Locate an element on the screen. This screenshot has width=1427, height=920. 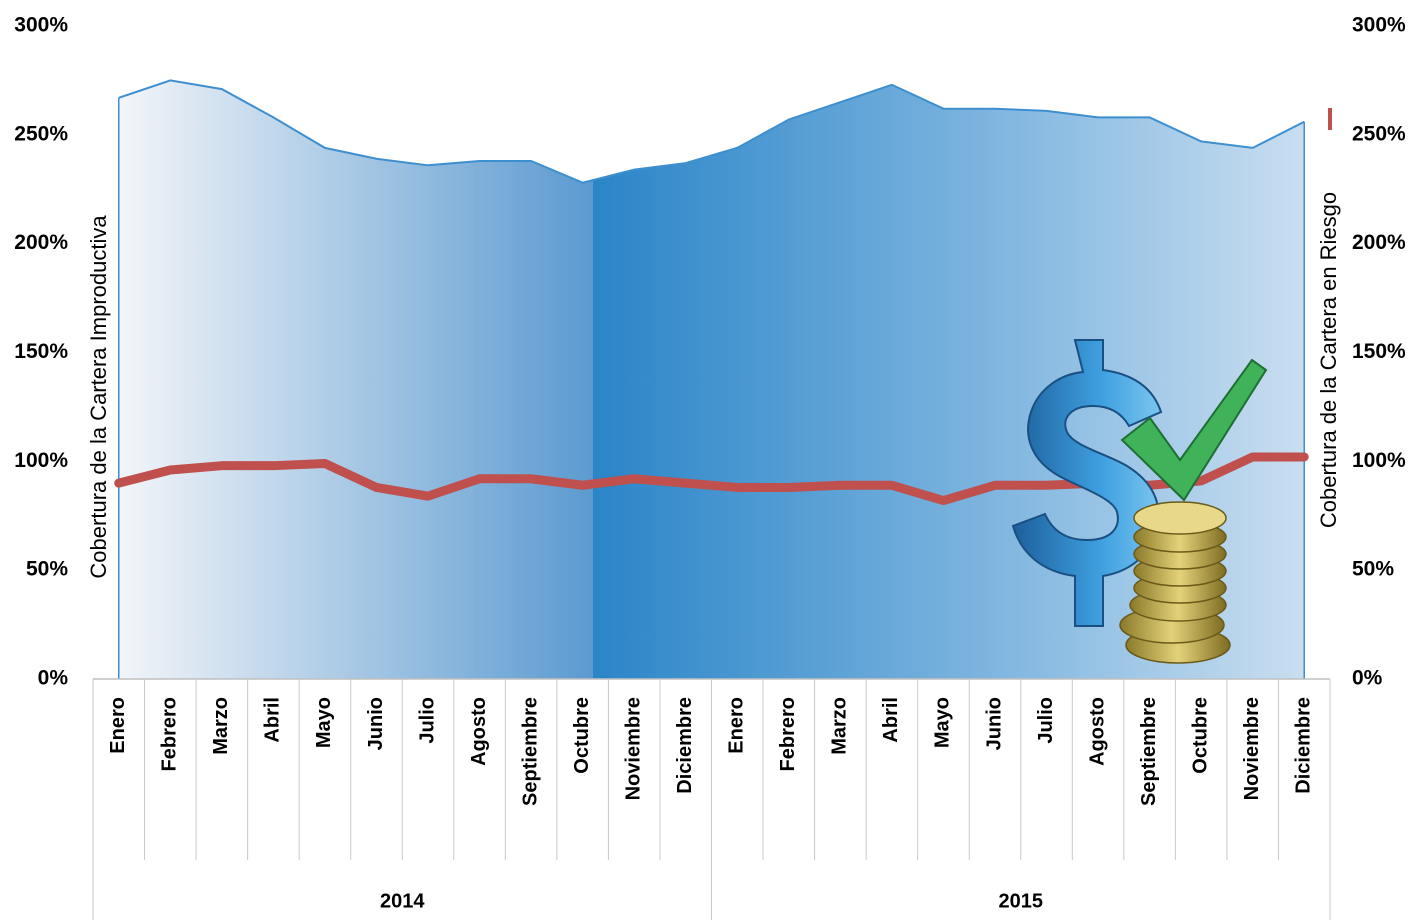
y2-tick-label: 150% is located at coordinates (1379, 351).